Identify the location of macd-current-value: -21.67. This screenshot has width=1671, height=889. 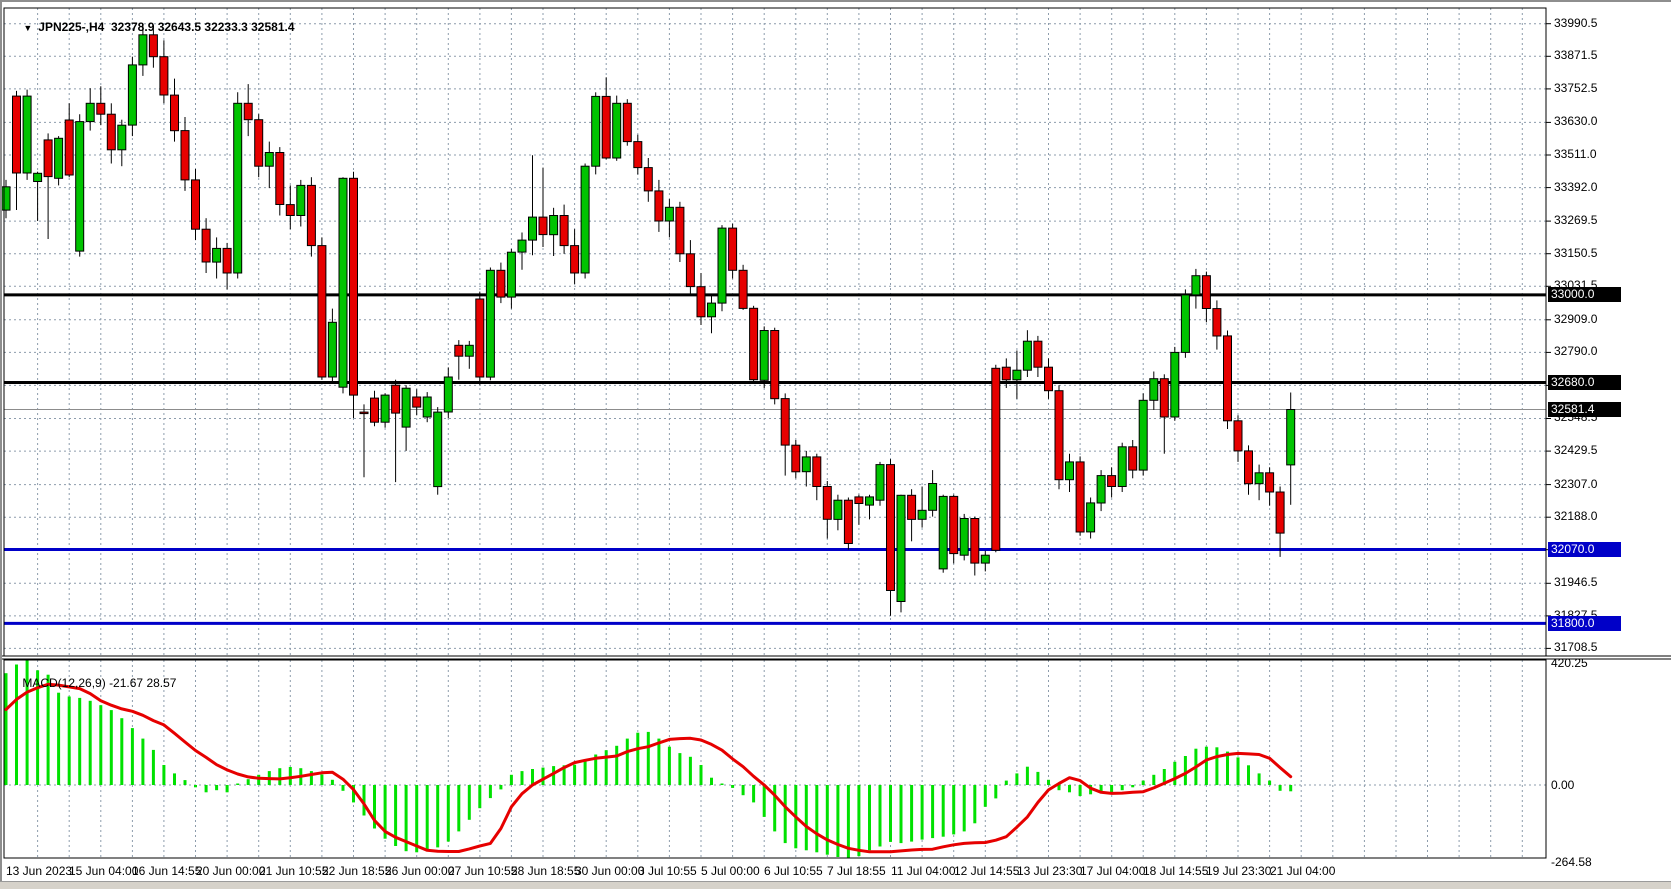
(126, 683).